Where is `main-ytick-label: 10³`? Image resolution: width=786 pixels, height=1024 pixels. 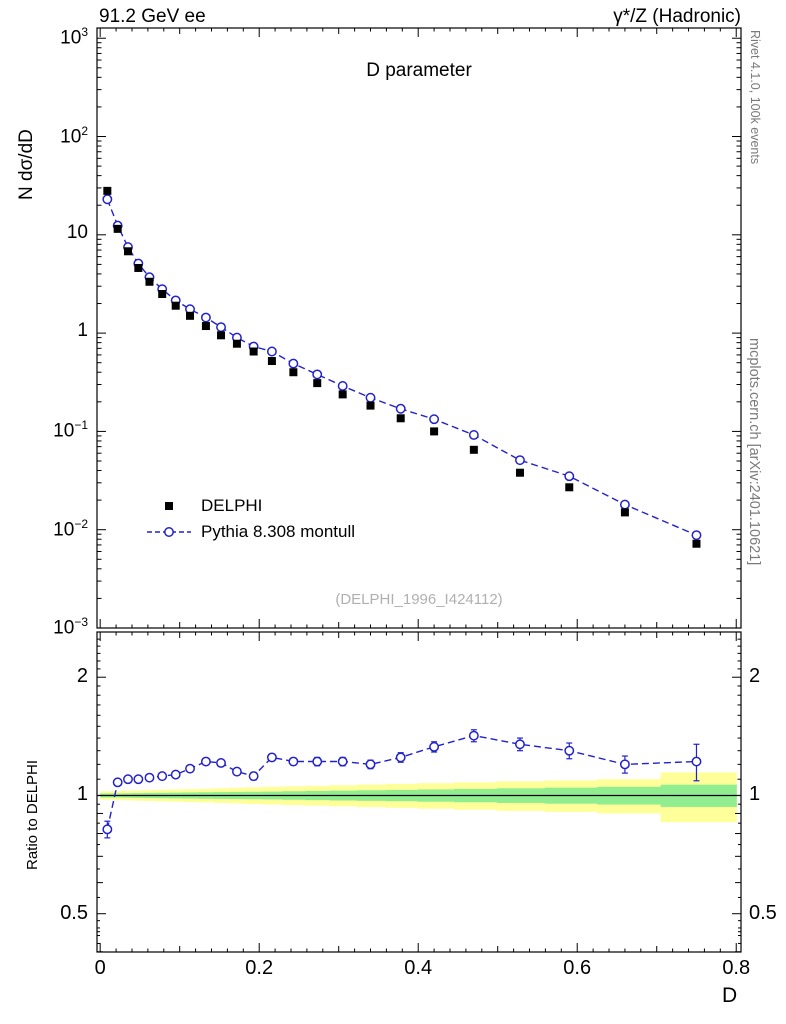 main-ytick-label: 10³ is located at coordinates (74, 37).